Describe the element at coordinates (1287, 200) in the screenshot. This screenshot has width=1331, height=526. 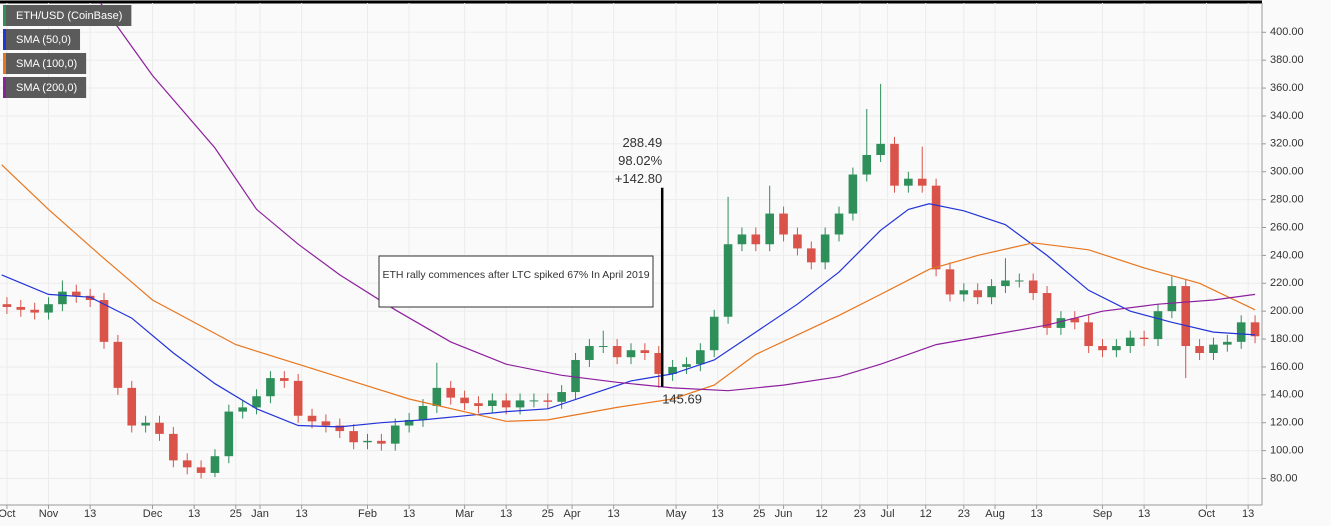
I see `y-tick-label: 280.00` at that location.